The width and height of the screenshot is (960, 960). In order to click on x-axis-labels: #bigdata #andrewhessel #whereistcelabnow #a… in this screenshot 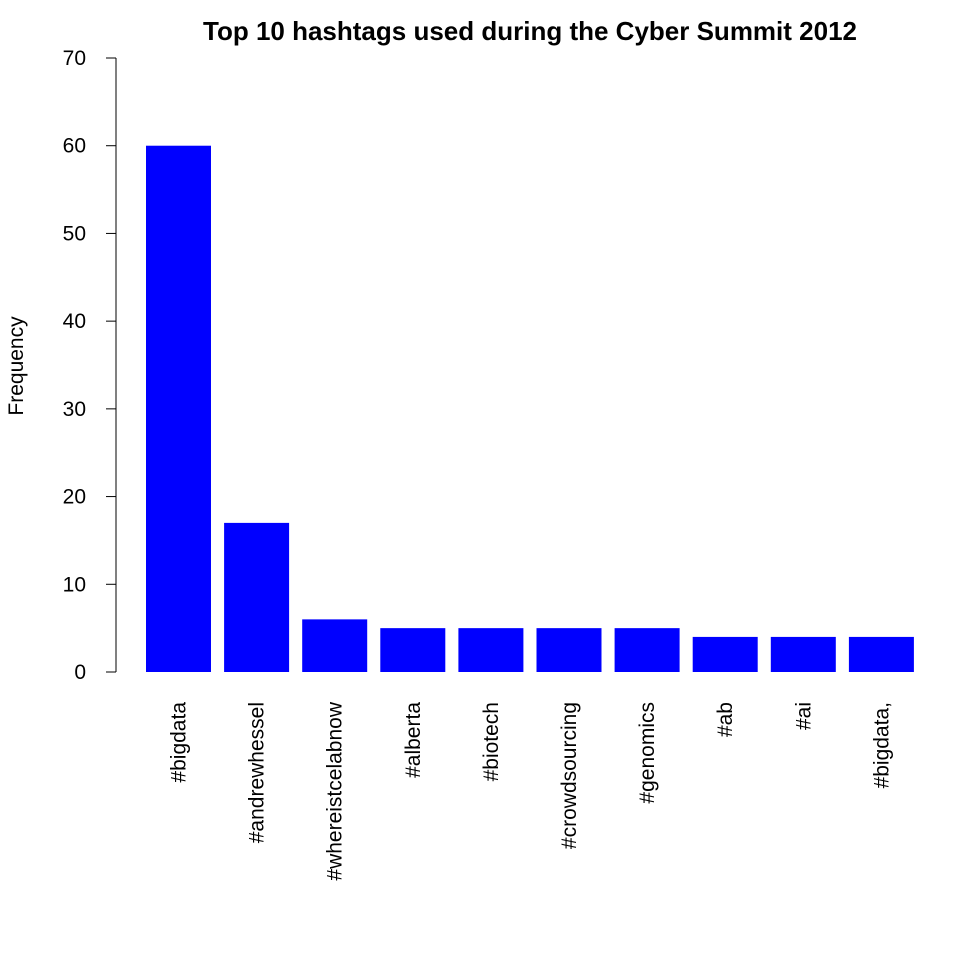, I will do `click(531, 790)`.